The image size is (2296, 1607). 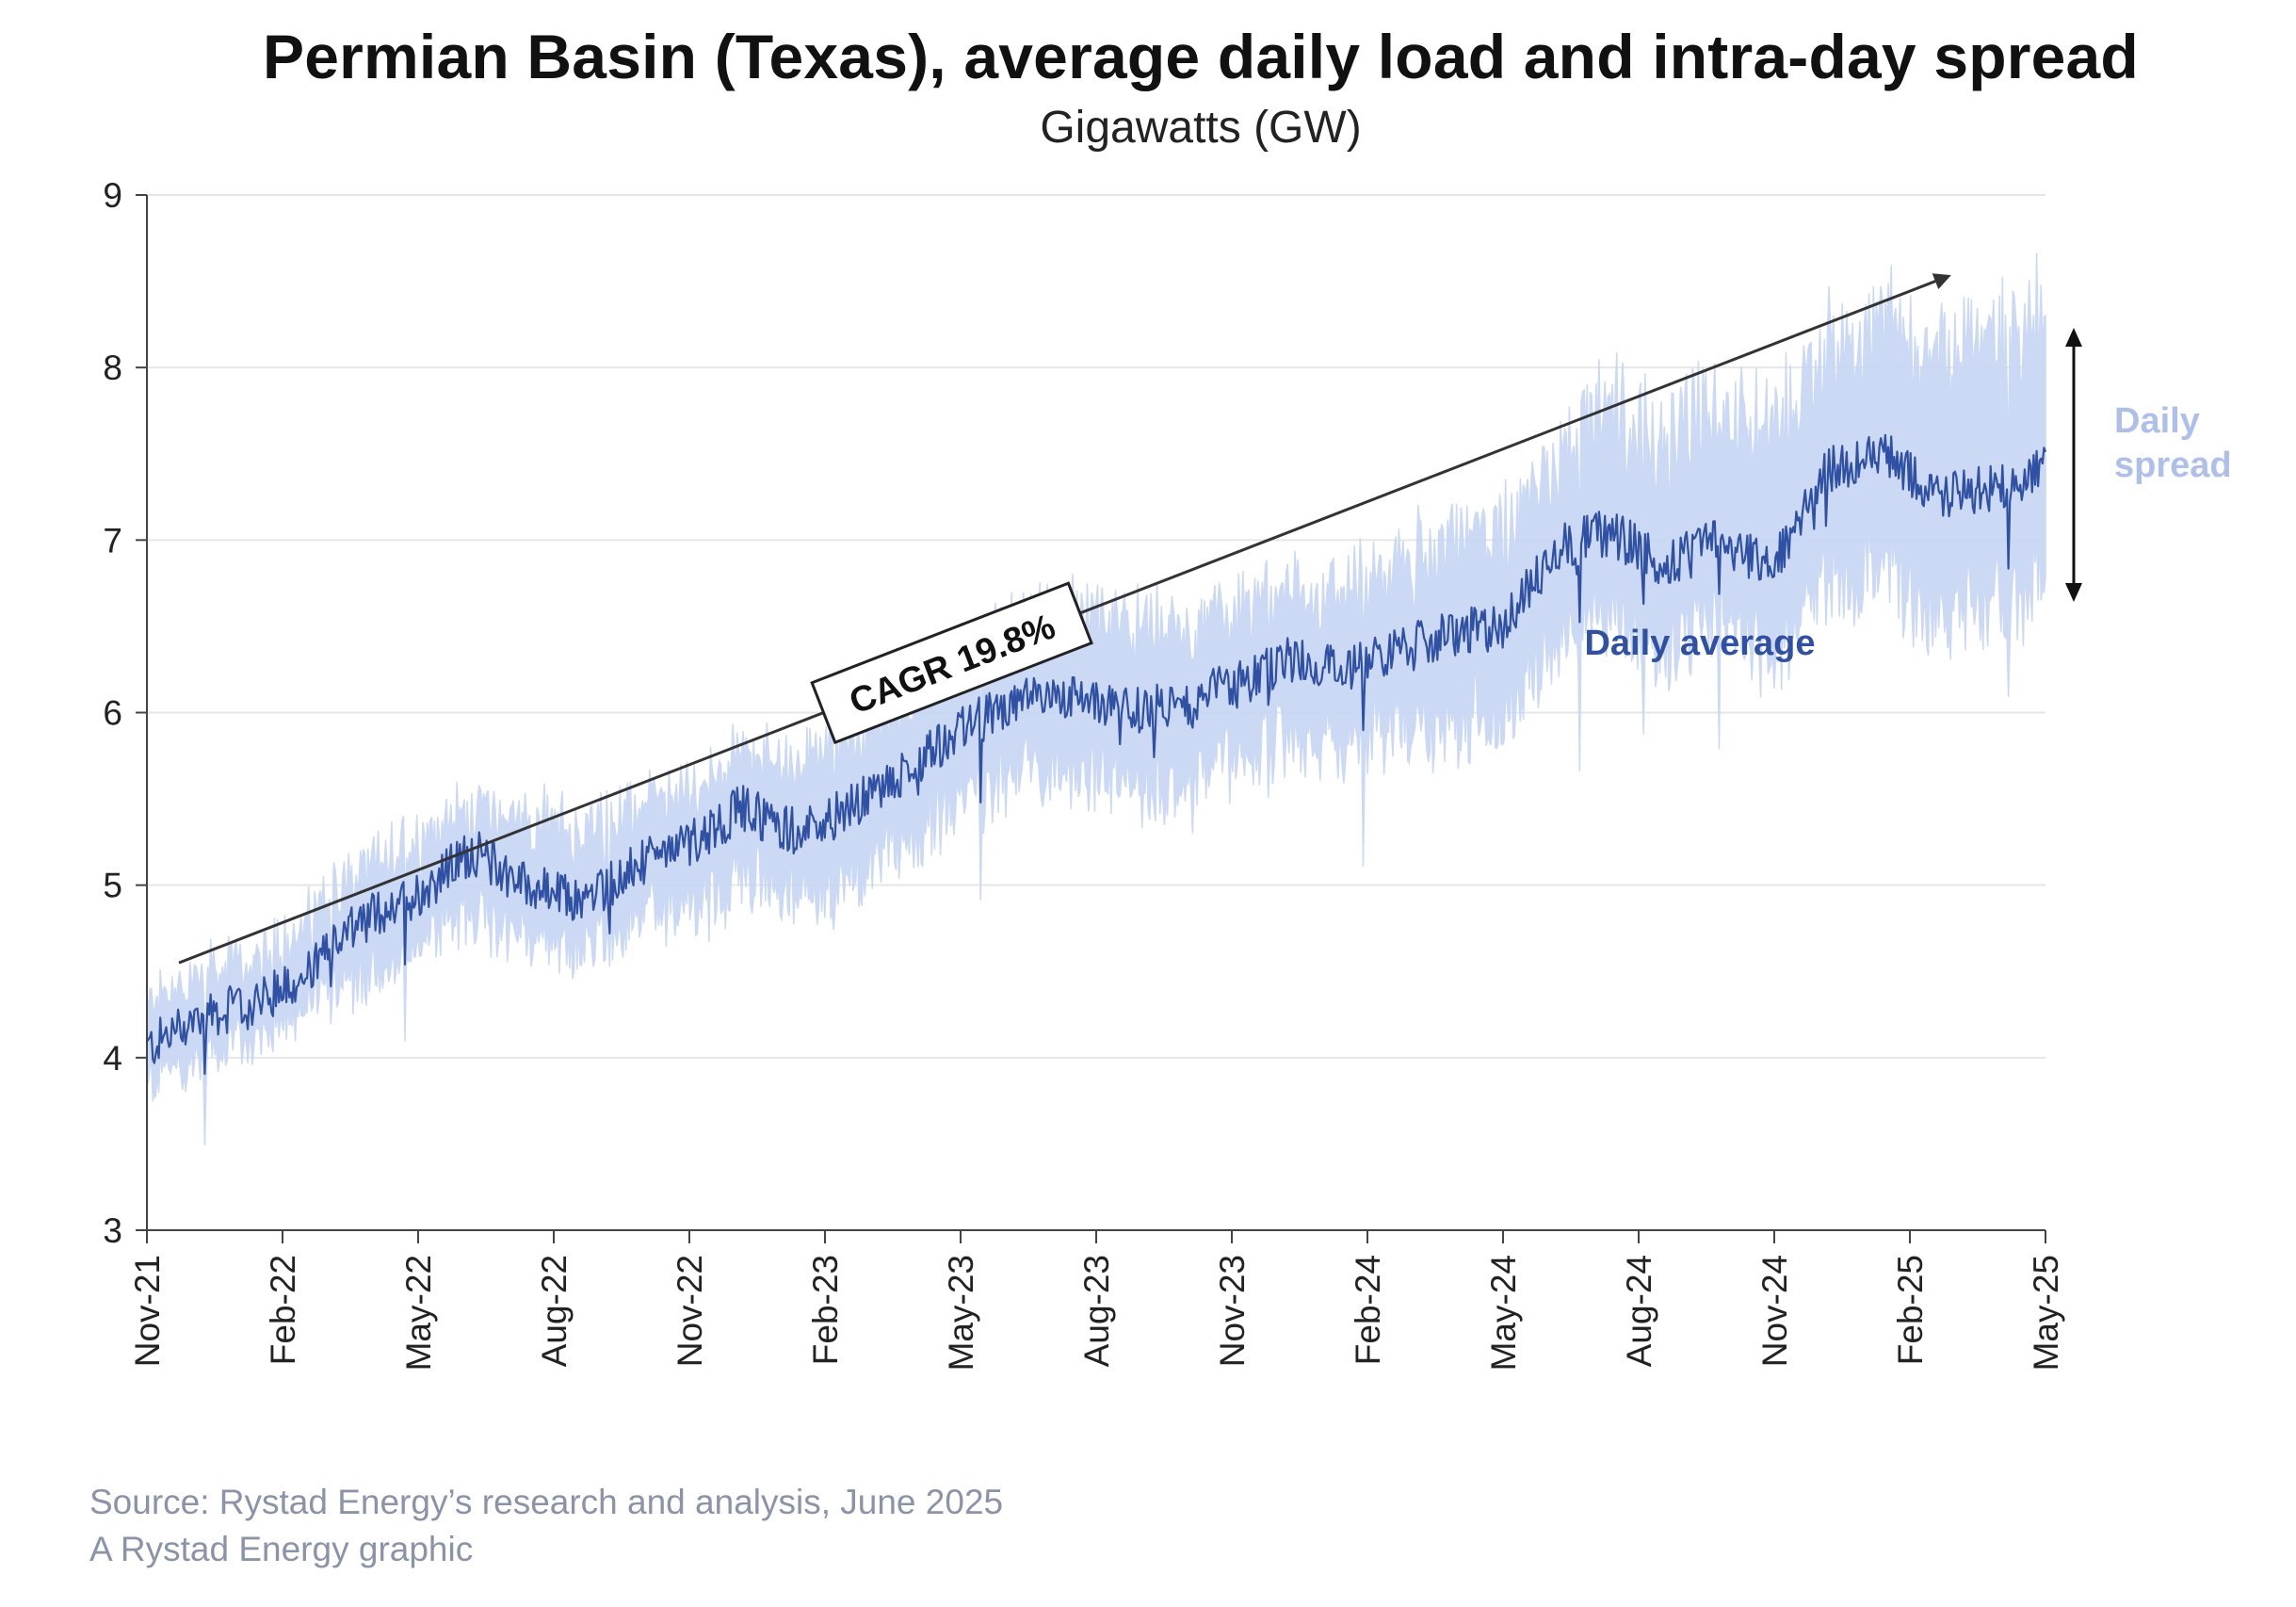 I want to click on x-tick-label: Aug-22, so click(x=554, y=1311).